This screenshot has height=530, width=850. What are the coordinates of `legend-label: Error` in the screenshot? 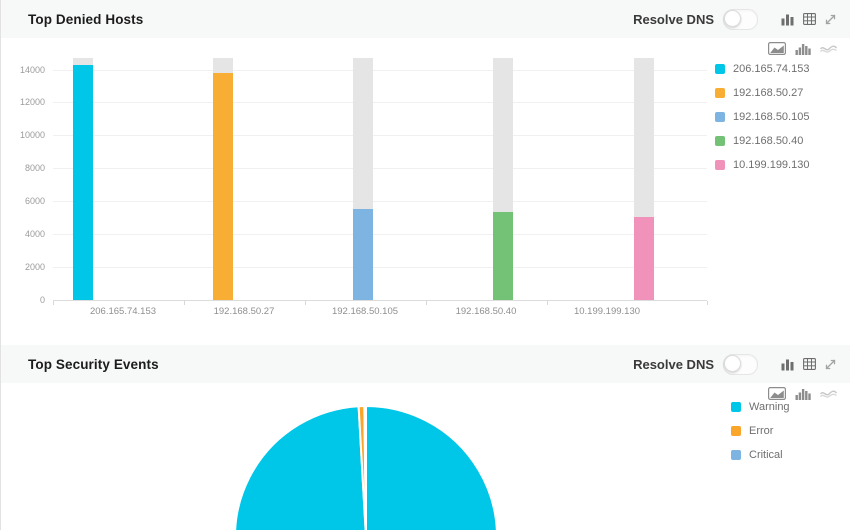 It's located at (761, 430).